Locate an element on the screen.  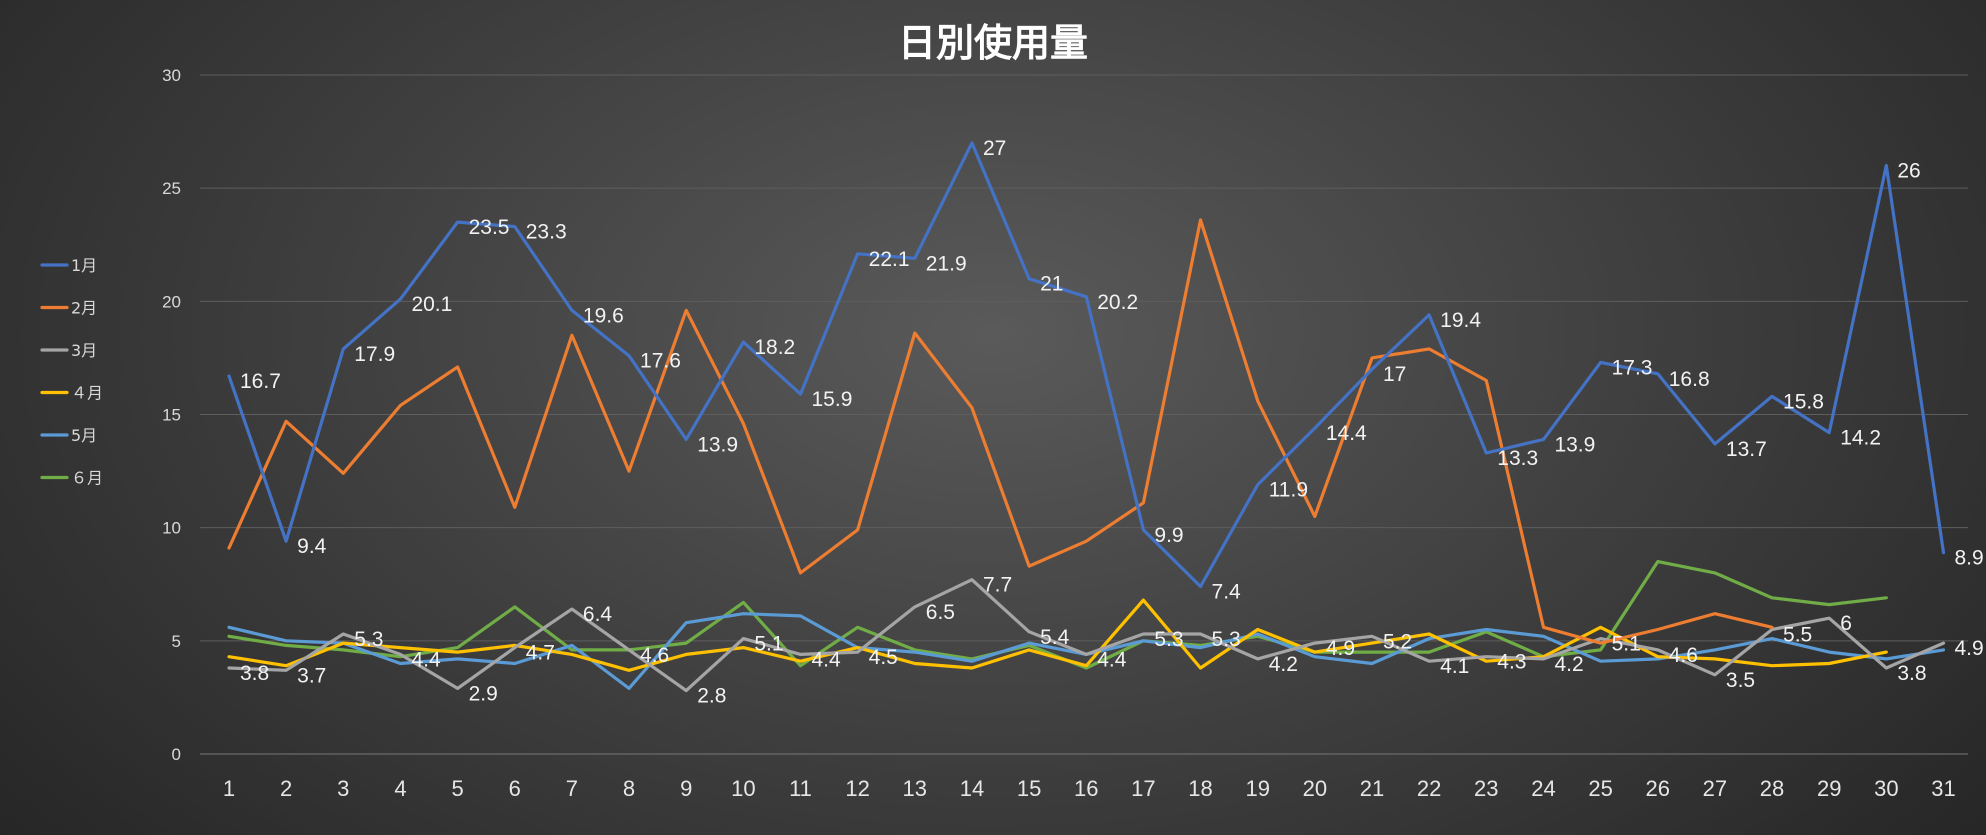
x-tick-label: 16 is located at coordinates (1086, 788).